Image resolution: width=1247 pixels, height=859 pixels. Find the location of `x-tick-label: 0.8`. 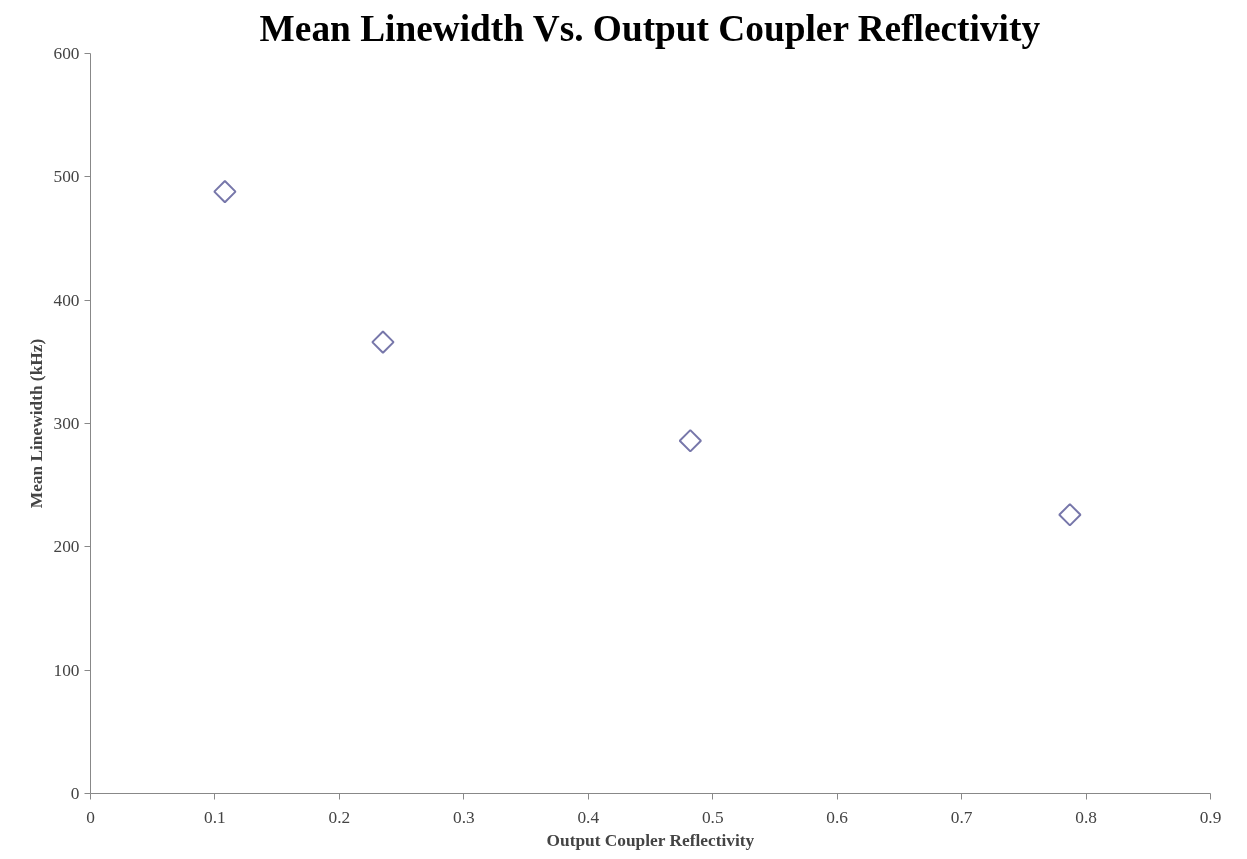

x-tick-label: 0.8 is located at coordinates (1086, 817).